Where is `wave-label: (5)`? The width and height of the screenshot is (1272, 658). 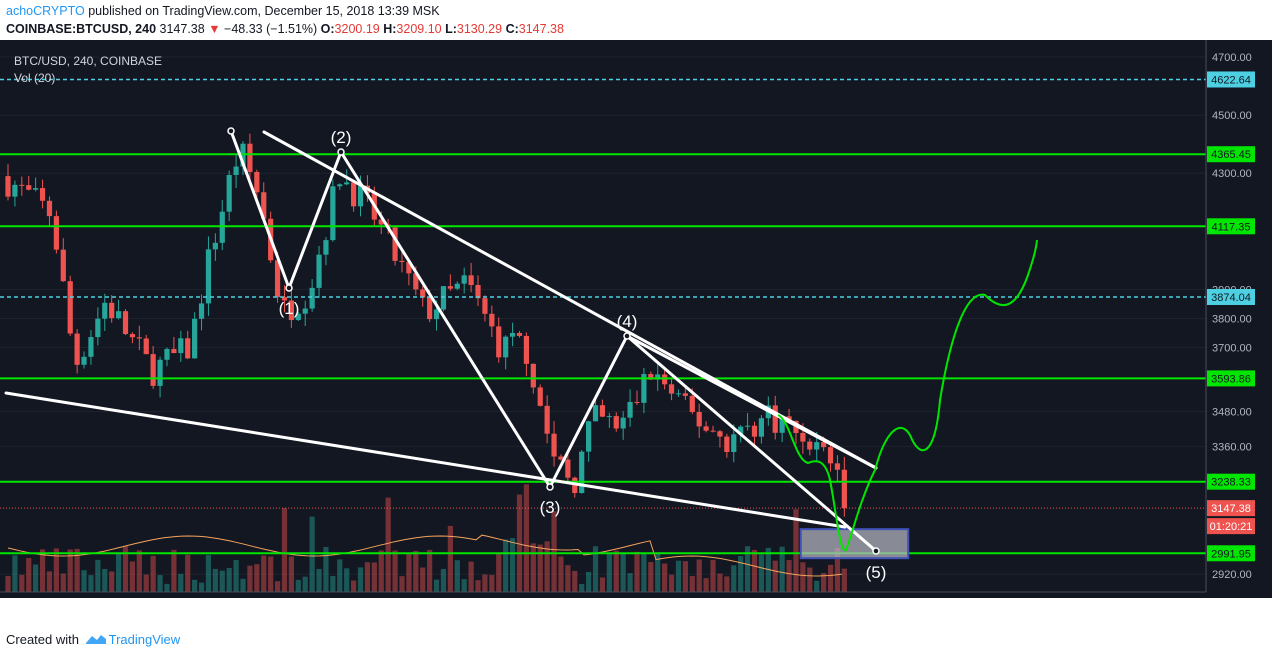 wave-label: (5) is located at coordinates (876, 572).